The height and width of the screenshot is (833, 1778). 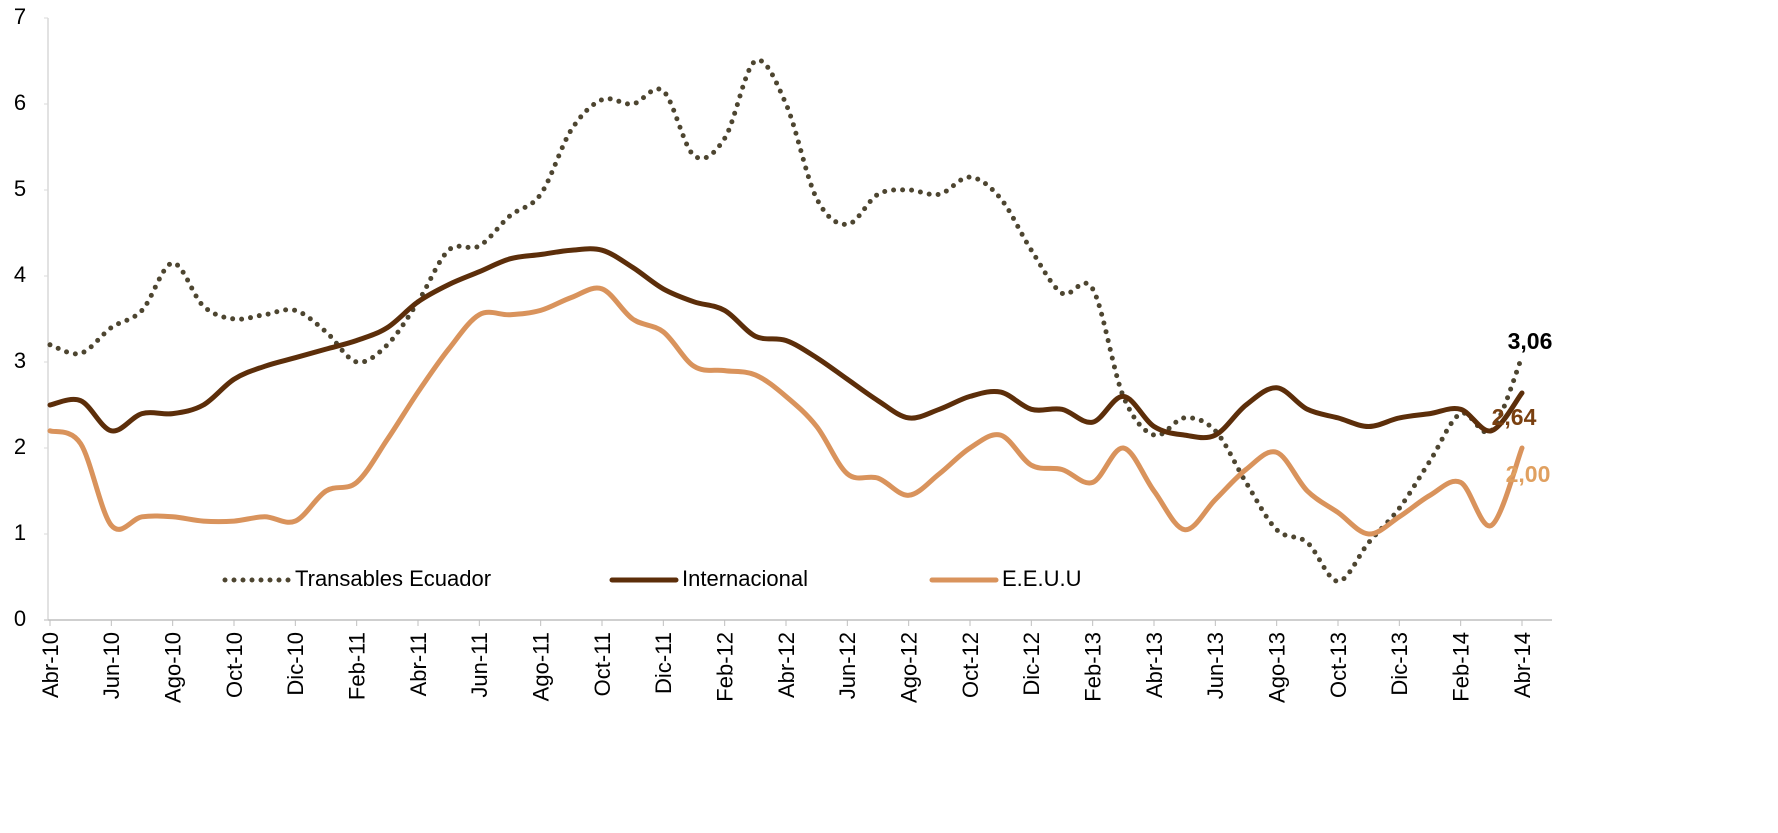 What do you see at coordinates (1460, 667) in the screenshot?
I see `x-tick-label: Feb-14` at bounding box center [1460, 667].